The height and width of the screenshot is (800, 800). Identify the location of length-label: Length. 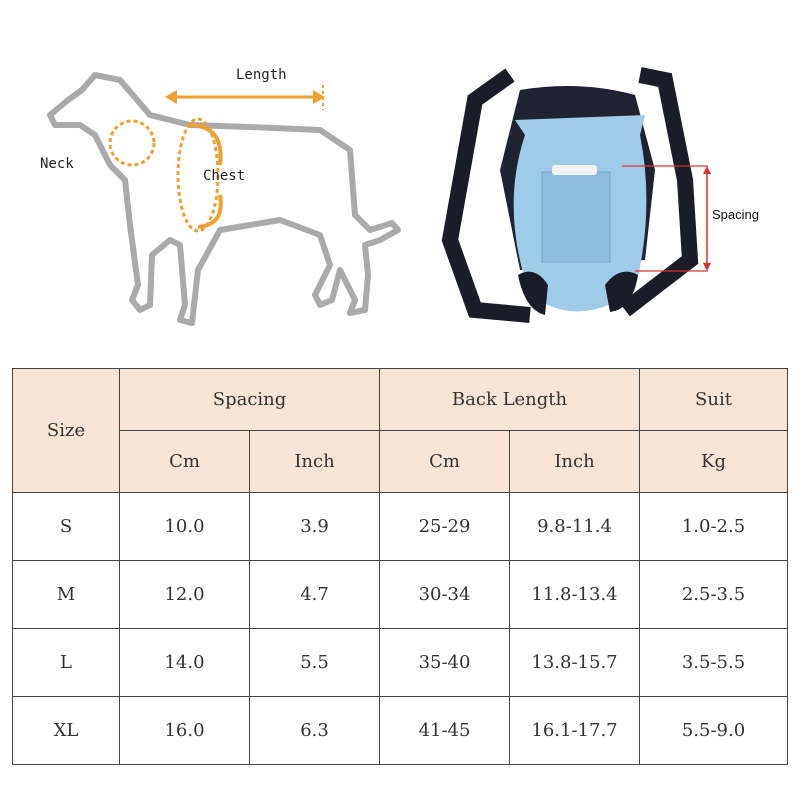
(261, 75).